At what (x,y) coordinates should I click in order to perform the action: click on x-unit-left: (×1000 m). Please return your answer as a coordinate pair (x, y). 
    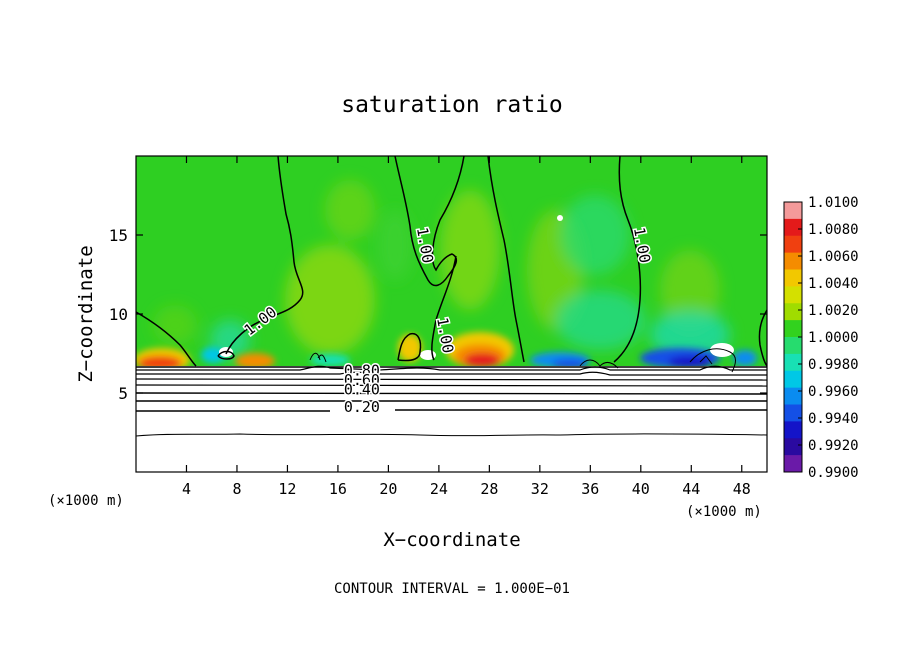
    Looking at the image, I should click on (86, 501).